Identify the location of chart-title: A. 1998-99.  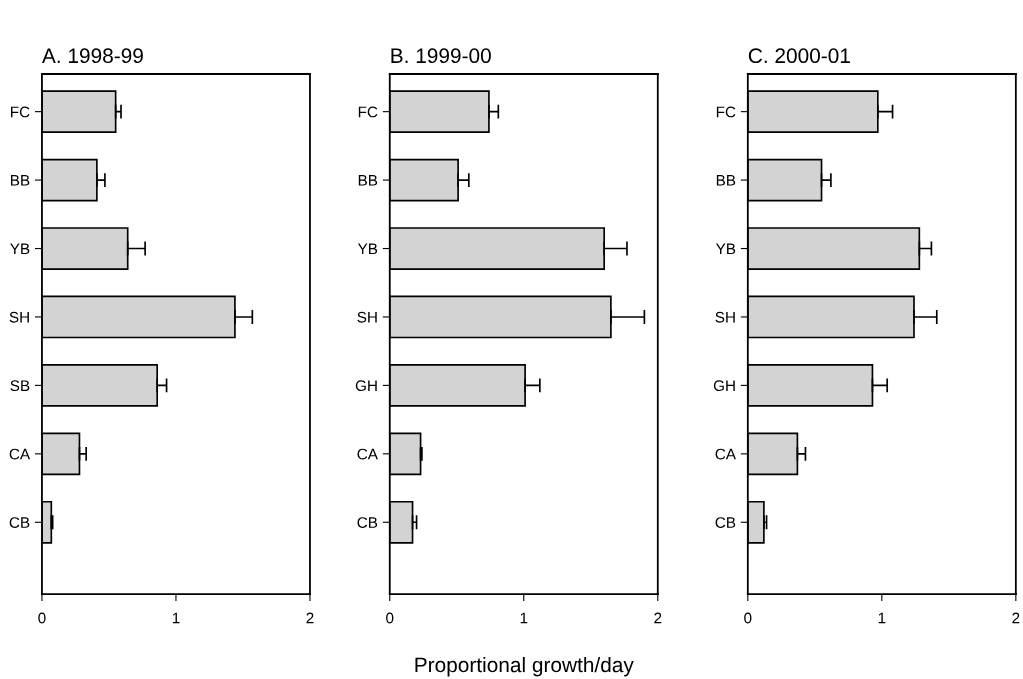
(92, 56).